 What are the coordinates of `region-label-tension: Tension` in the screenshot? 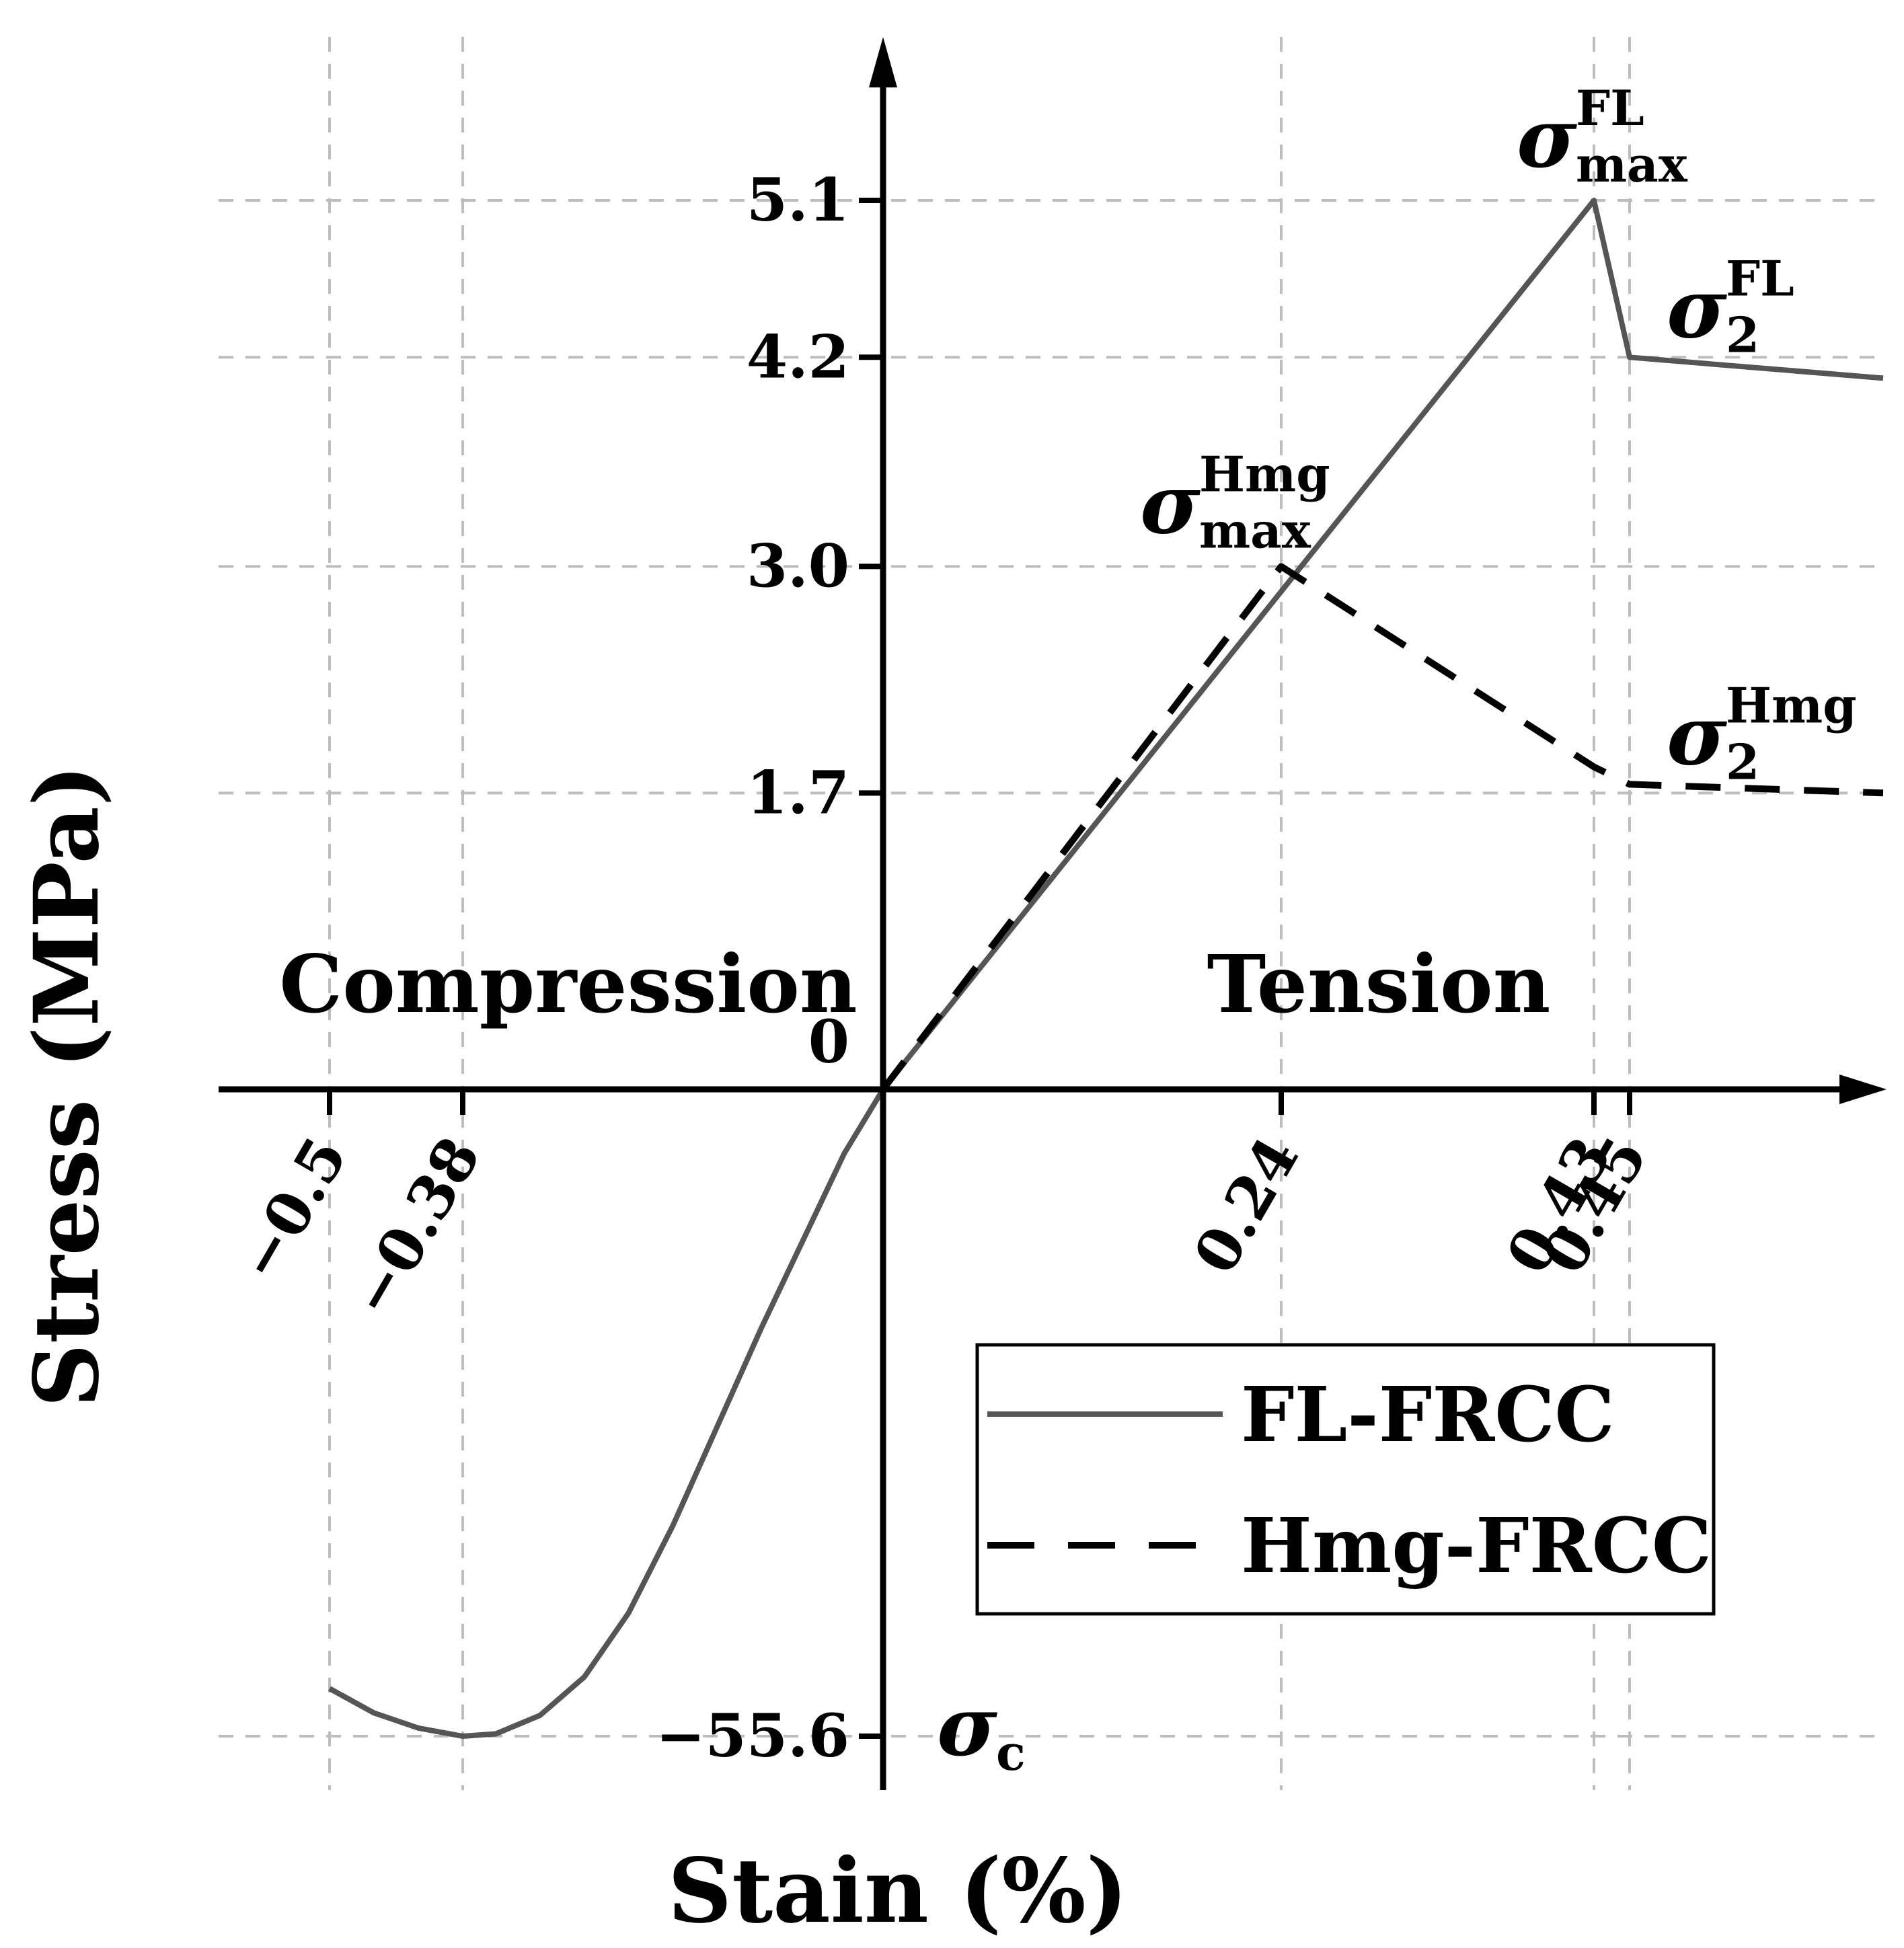 It's located at (1379, 984).